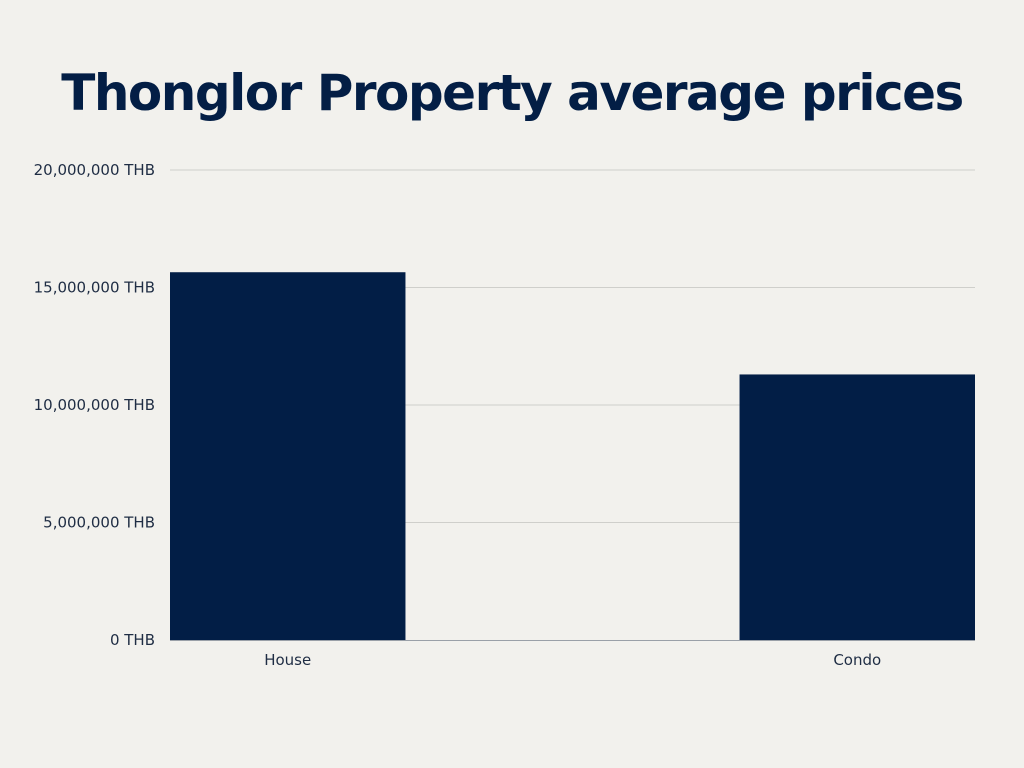 This screenshot has height=768, width=1024. What do you see at coordinates (288, 456) in the screenshot?
I see `bar-house` at bounding box center [288, 456].